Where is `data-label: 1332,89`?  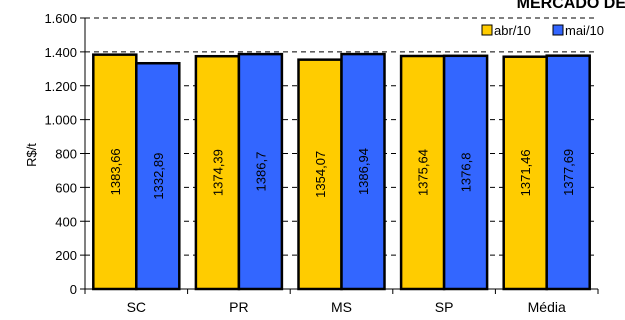 data-label: 1332,89 is located at coordinates (158, 176).